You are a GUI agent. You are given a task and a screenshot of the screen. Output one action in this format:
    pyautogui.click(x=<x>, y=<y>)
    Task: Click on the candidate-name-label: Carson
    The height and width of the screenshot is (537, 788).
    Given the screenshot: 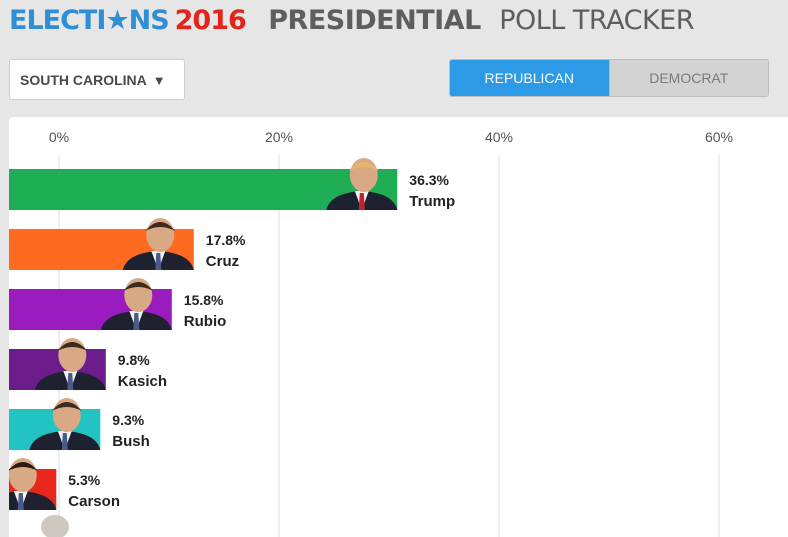 What is the action you would take?
    pyautogui.click(x=94, y=501)
    